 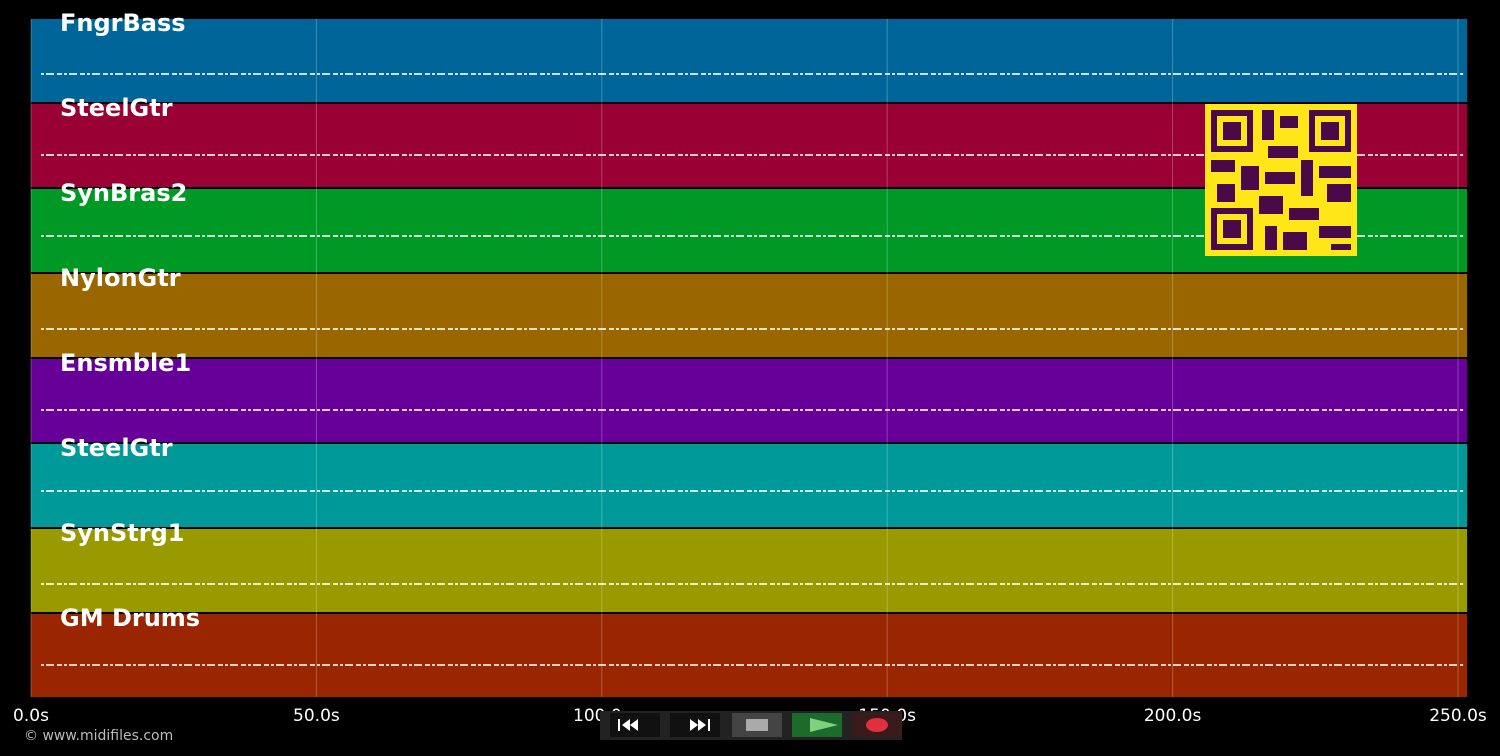 I want to click on track-name: SynStrg1, so click(x=122, y=533).